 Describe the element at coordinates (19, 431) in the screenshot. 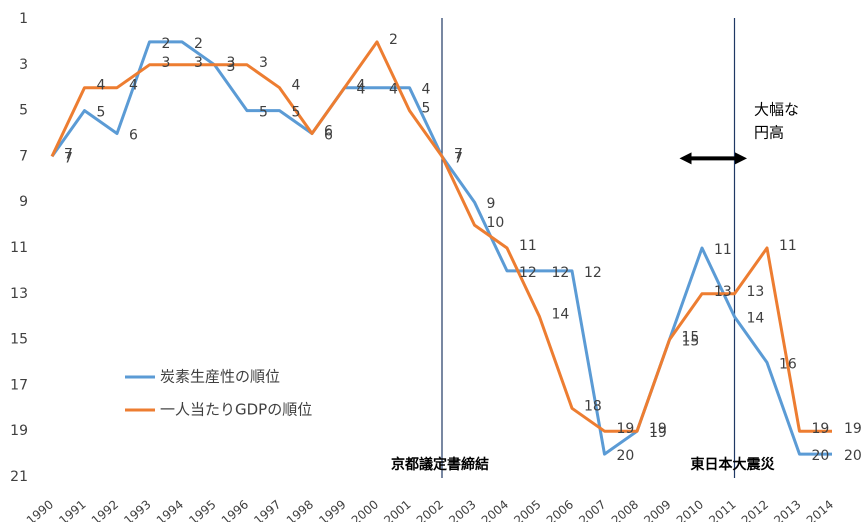

I see `y-tick-label: 19` at that location.